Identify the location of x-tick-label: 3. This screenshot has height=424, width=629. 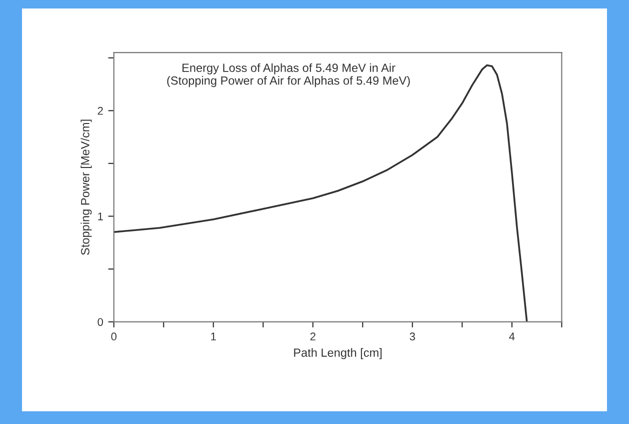
(413, 336).